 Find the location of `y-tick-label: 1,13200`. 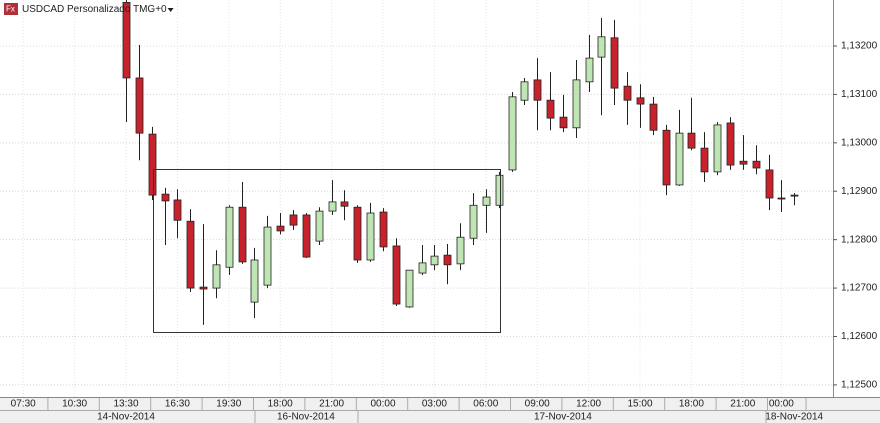

y-tick-label: 1,13200 is located at coordinates (859, 46).